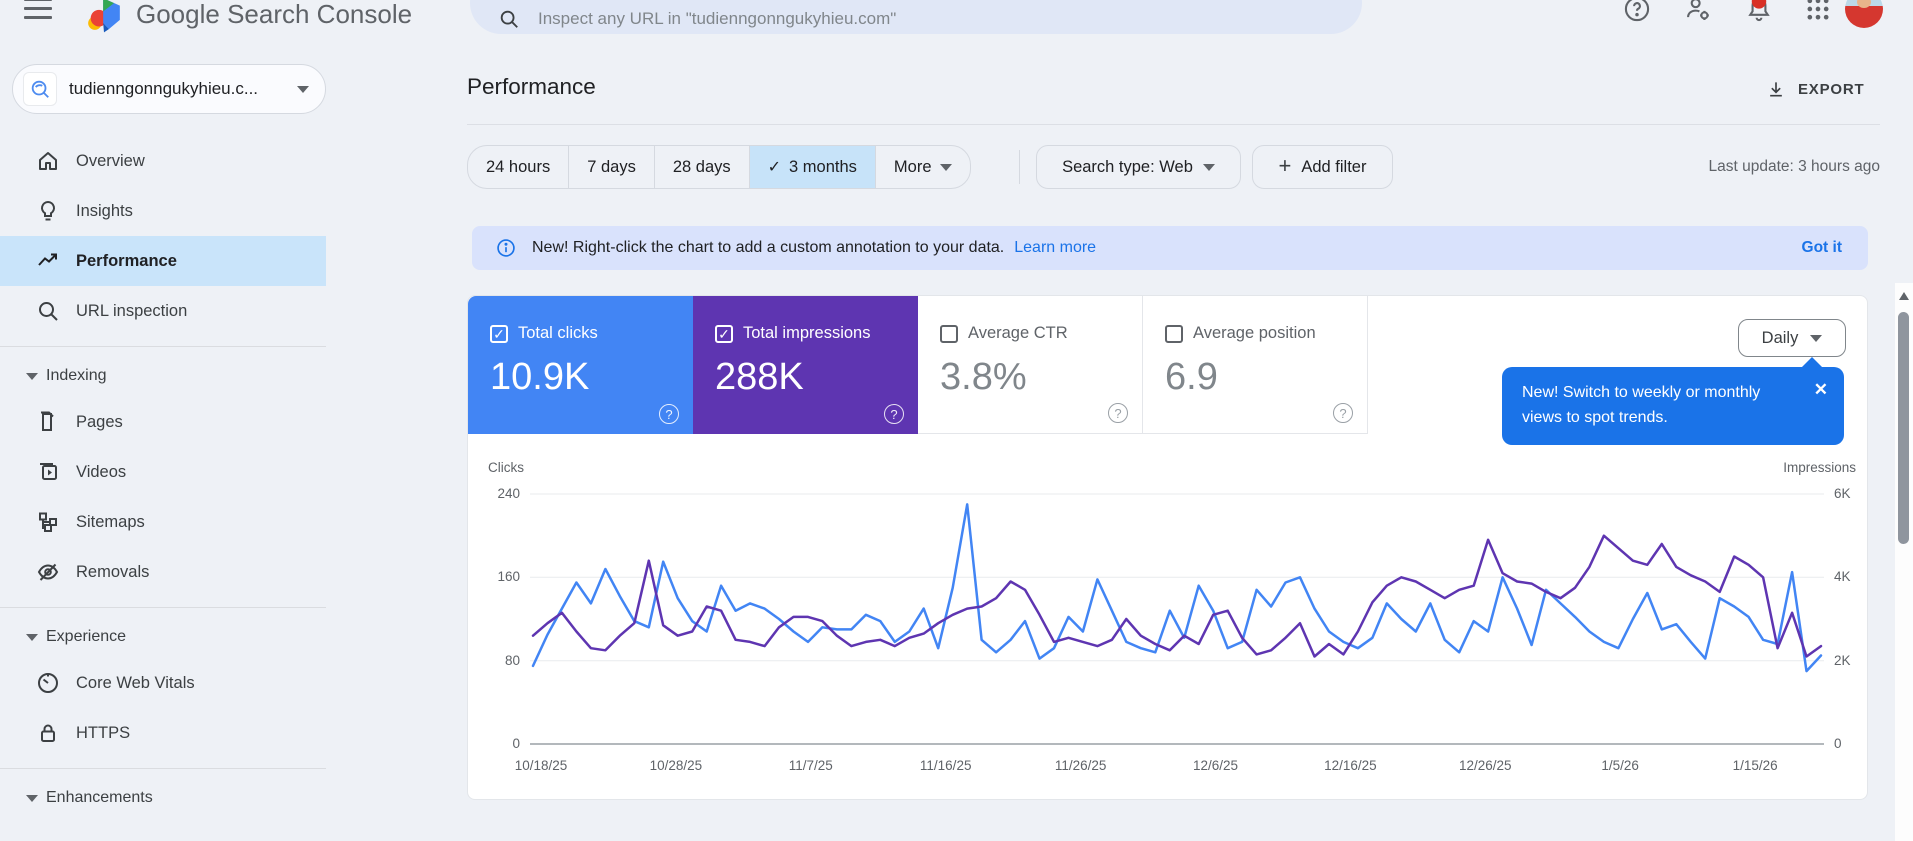 The width and height of the screenshot is (1913, 841). I want to click on sidebar-section-label: Experience, so click(86, 636).